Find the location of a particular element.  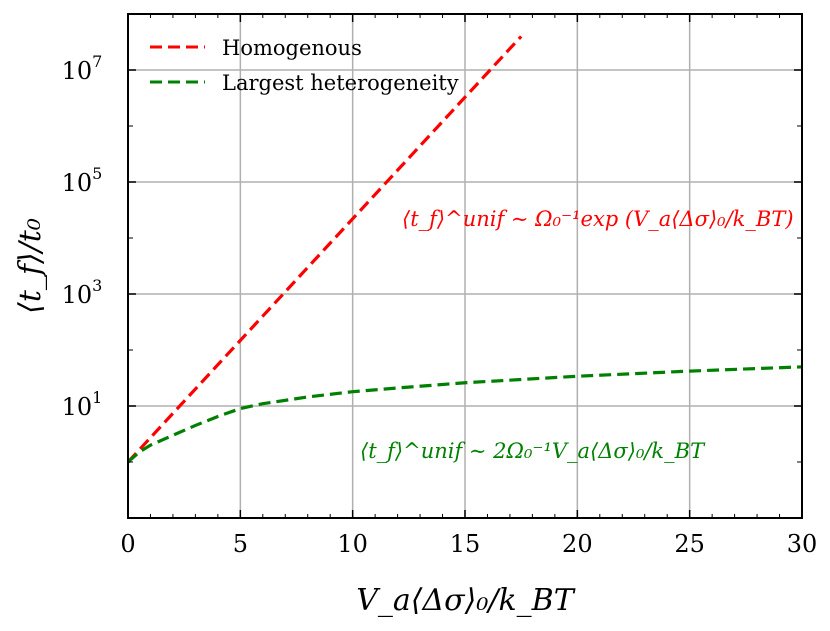

x-tick-labels: 0 5 10 15 20 25 30 is located at coordinates (468, 544).